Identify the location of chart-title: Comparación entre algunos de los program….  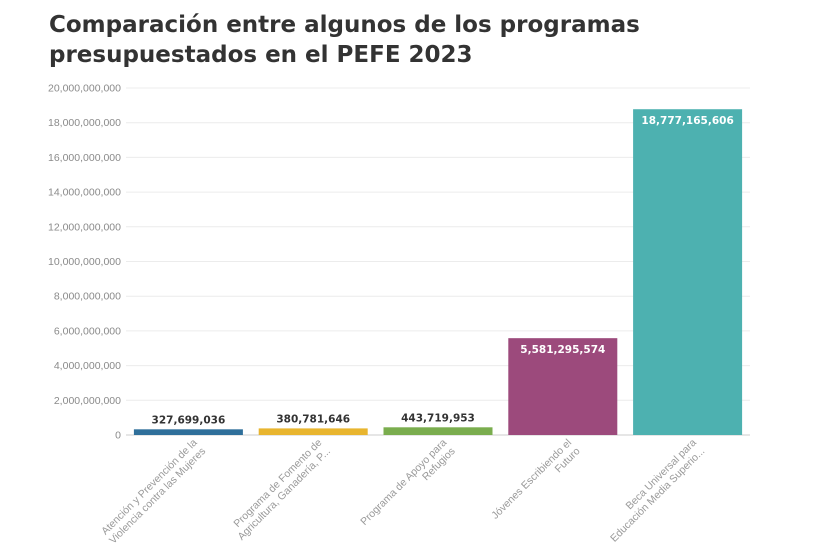
(344, 40).